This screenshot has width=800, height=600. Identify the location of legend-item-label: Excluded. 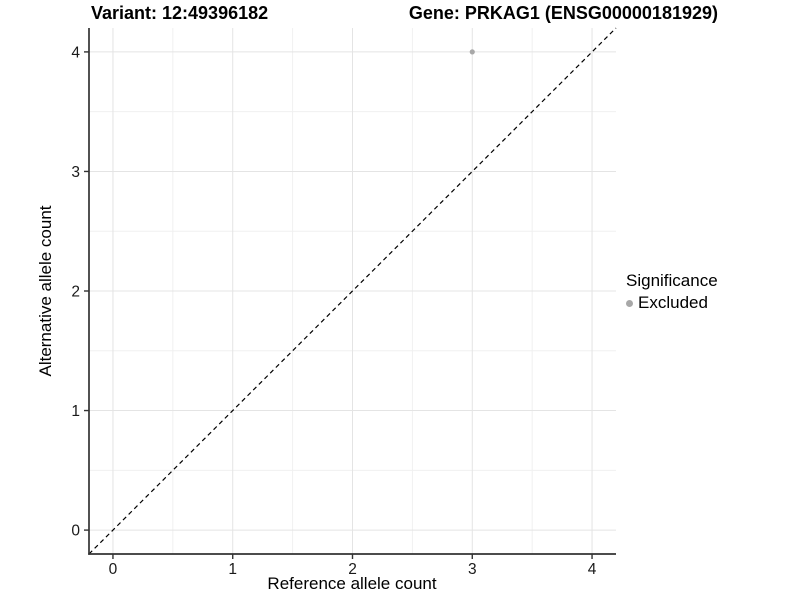
(673, 302).